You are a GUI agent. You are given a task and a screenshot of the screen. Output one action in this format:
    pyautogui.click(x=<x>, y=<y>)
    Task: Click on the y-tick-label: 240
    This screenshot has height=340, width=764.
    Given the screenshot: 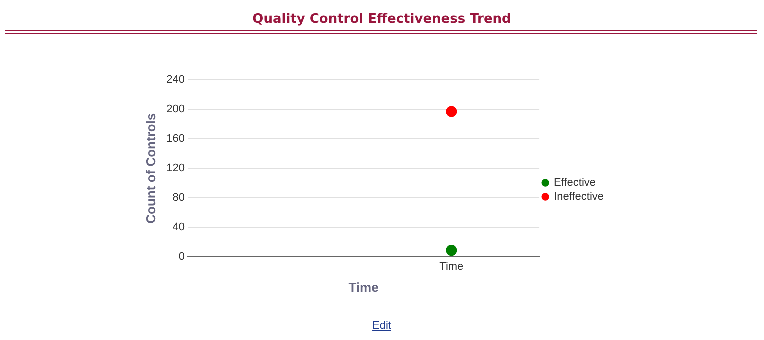 What is the action you would take?
    pyautogui.click(x=175, y=80)
    